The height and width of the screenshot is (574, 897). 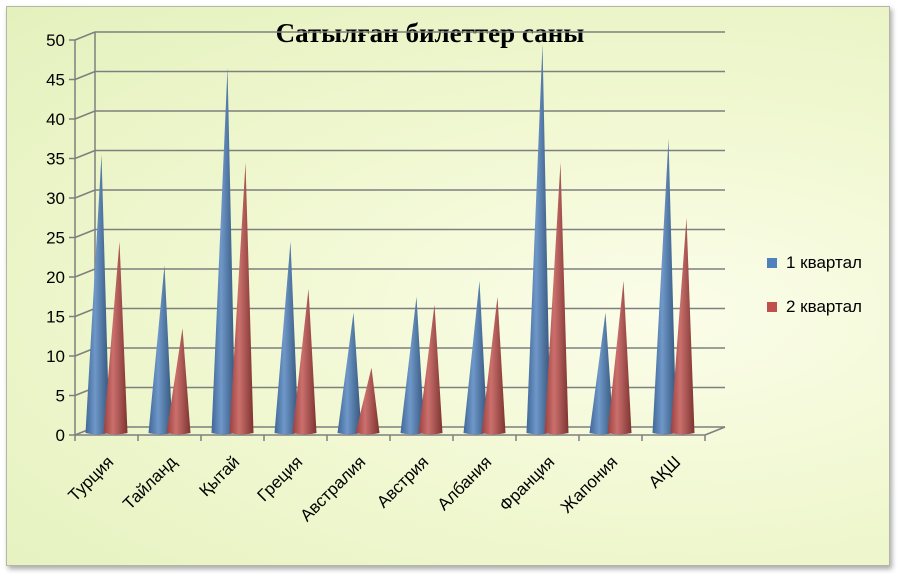 I want to click on chart-title: Сатылған билеттер саны, so click(x=430, y=33).